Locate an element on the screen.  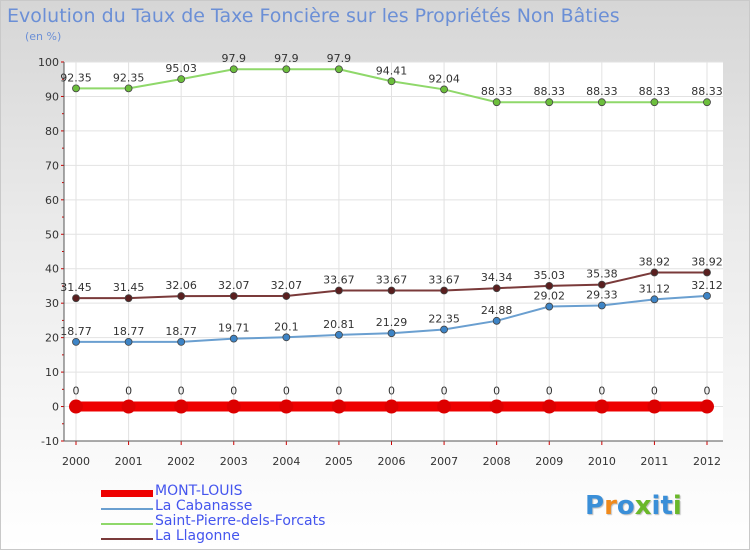
x-tick-label: 2007 is located at coordinates (444, 461).